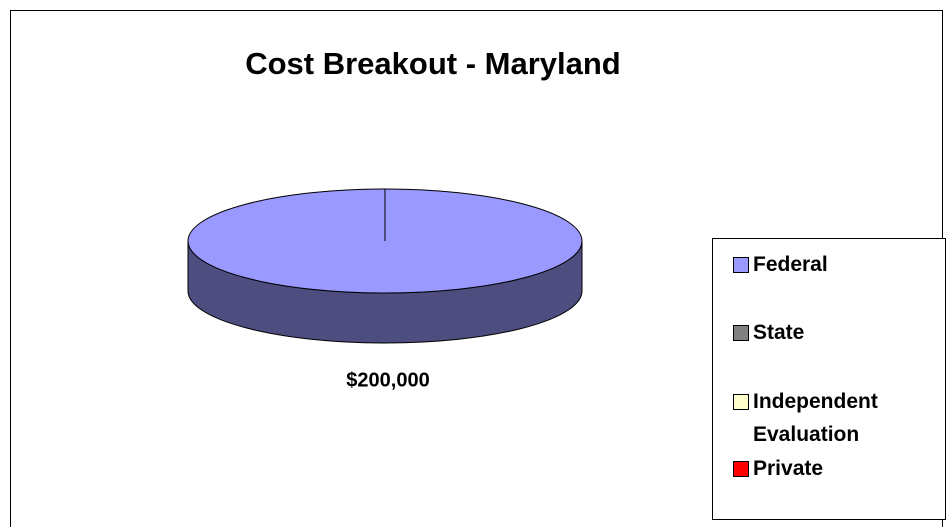  Describe the element at coordinates (833, 468) in the screenshot. I see `legend-item: Private` at that location.